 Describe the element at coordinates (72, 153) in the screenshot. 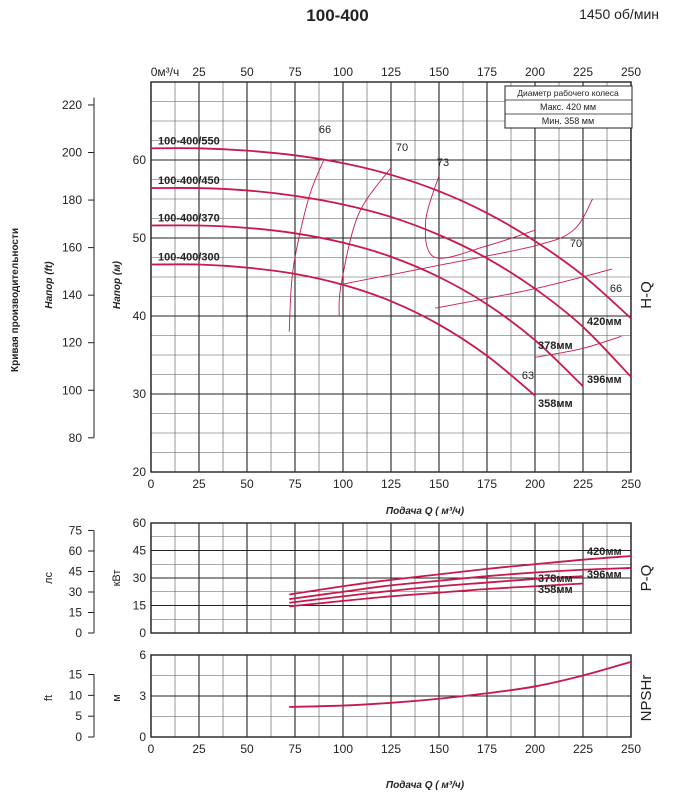

I see `hq-ft-tick-label: 200` at that location.